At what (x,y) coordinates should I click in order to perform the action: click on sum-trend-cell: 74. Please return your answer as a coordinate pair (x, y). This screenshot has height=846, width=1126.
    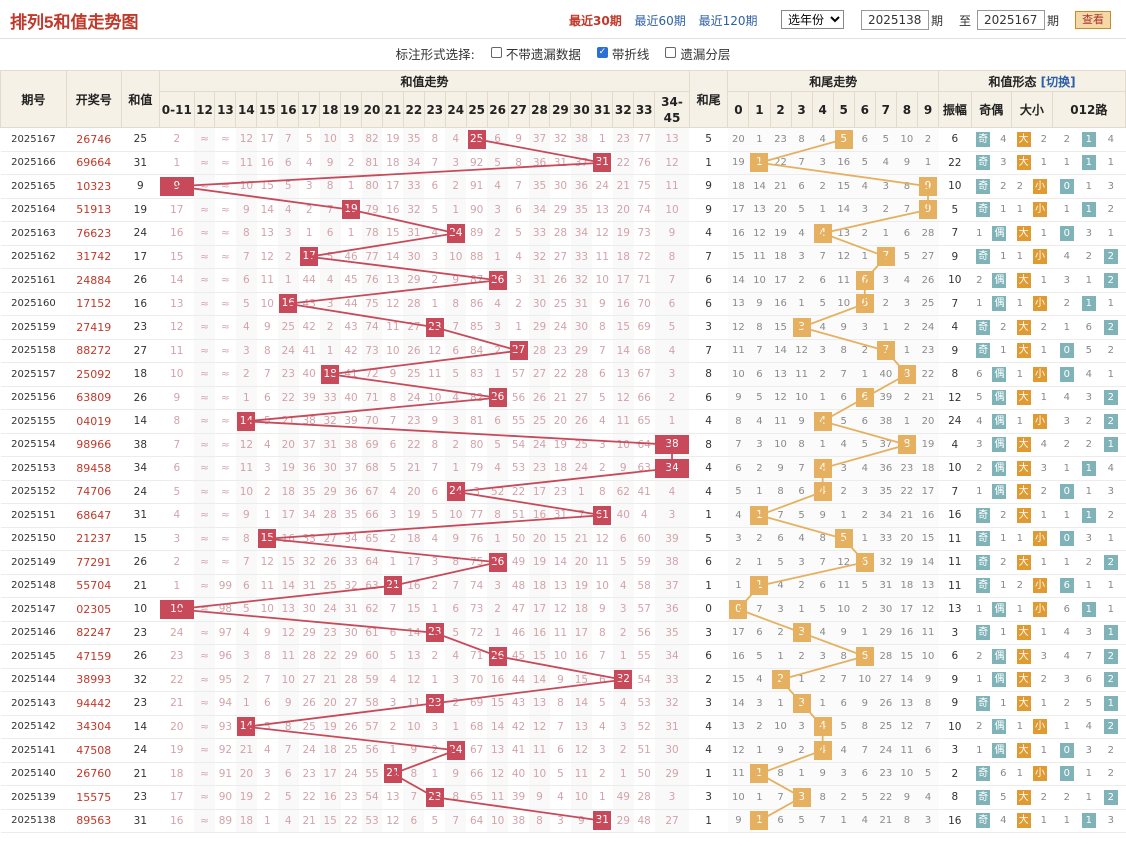
    Looking at the image, I should click on (477, 586).